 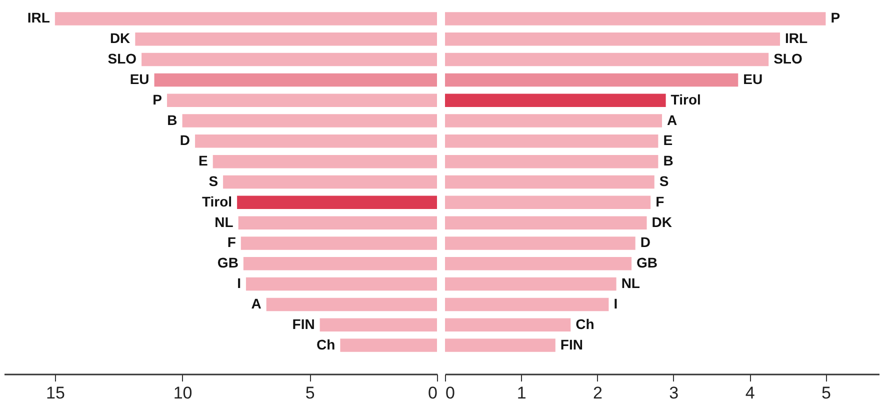 What do you see at coordinates (55, 393) in the screenshot?
I see `x-tick-label: 15` at bounding box center [55, 393].